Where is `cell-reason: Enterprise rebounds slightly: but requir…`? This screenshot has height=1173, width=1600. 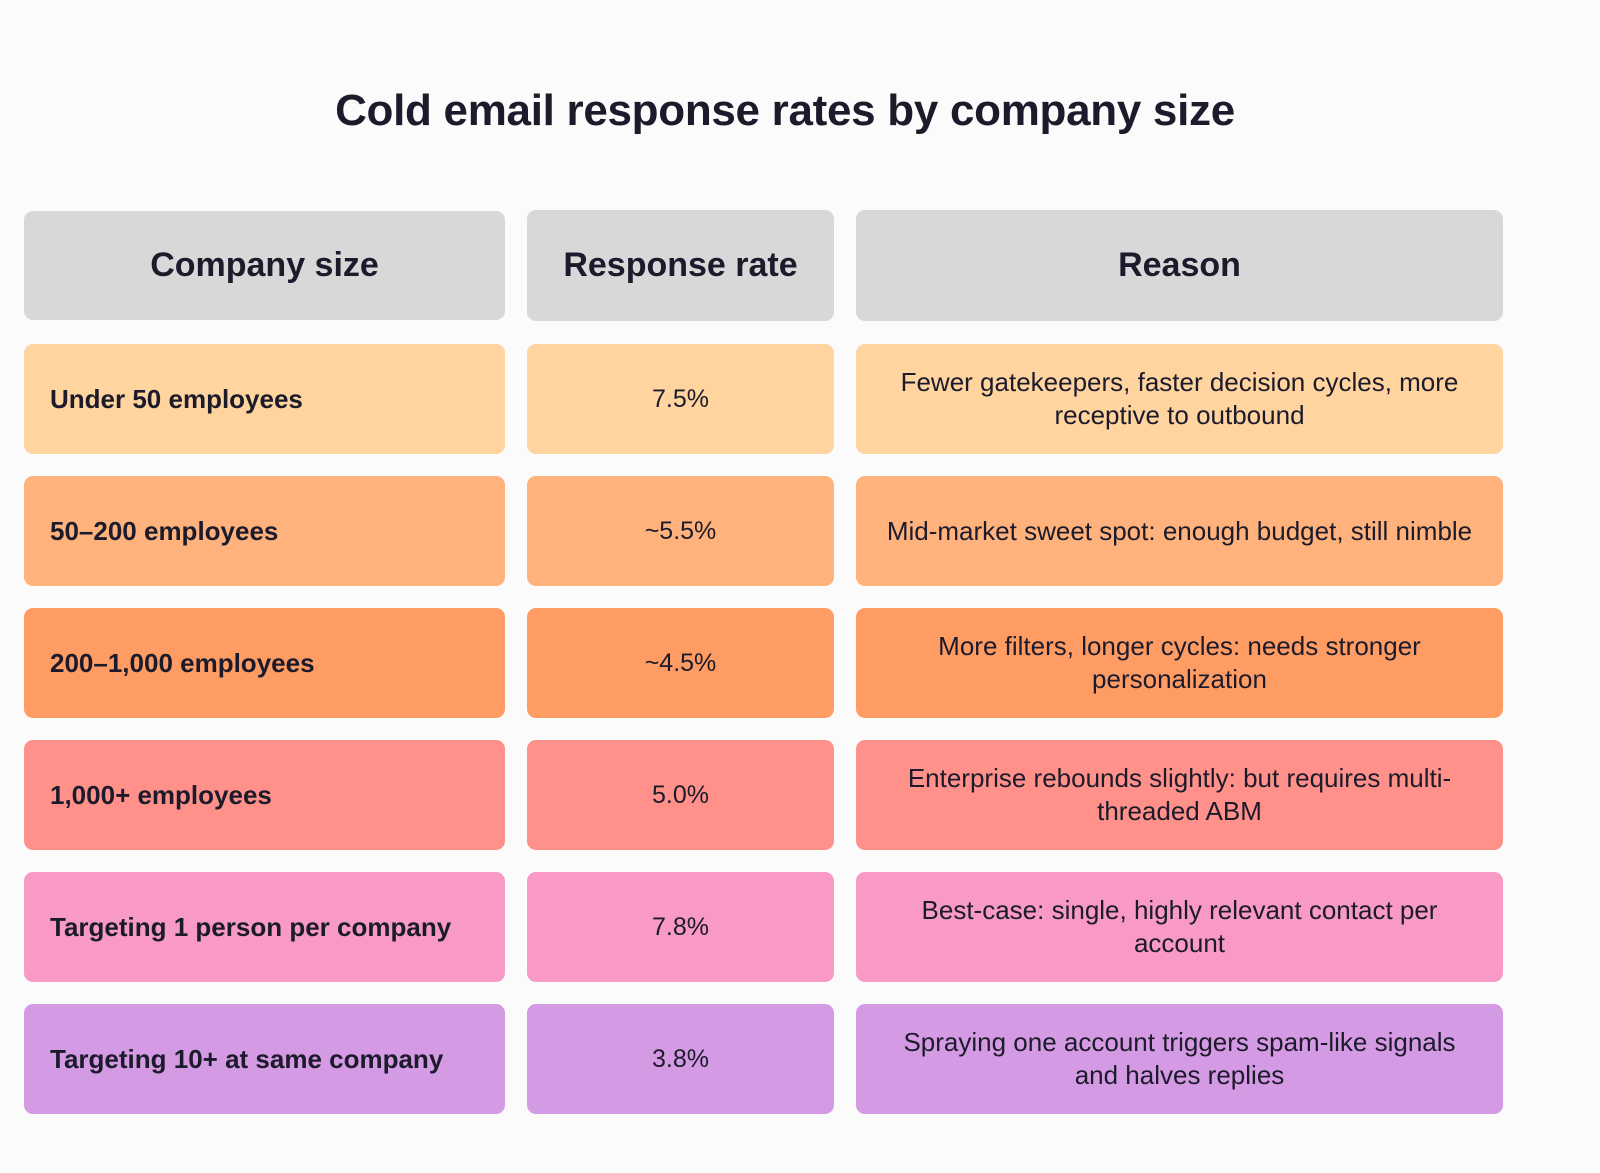 cell-reason: Enterprise rebounds slightly: but requir… is located at coordinates (1179, 795).